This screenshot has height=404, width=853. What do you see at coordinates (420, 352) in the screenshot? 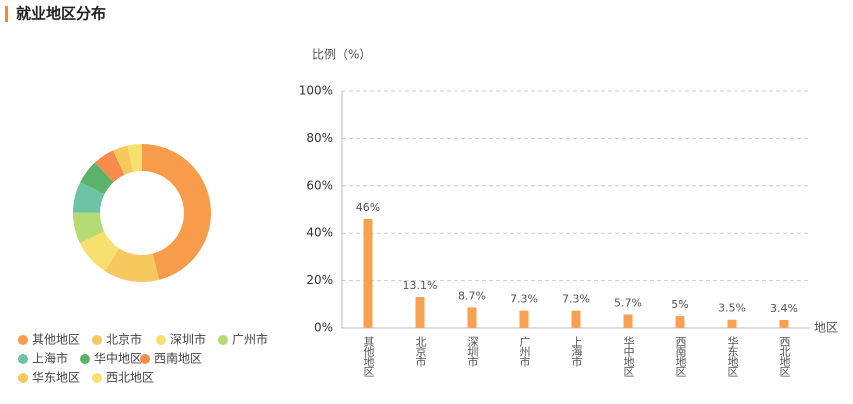
I see `x-tick-label: 北京市` at bounding box center [420, 352].